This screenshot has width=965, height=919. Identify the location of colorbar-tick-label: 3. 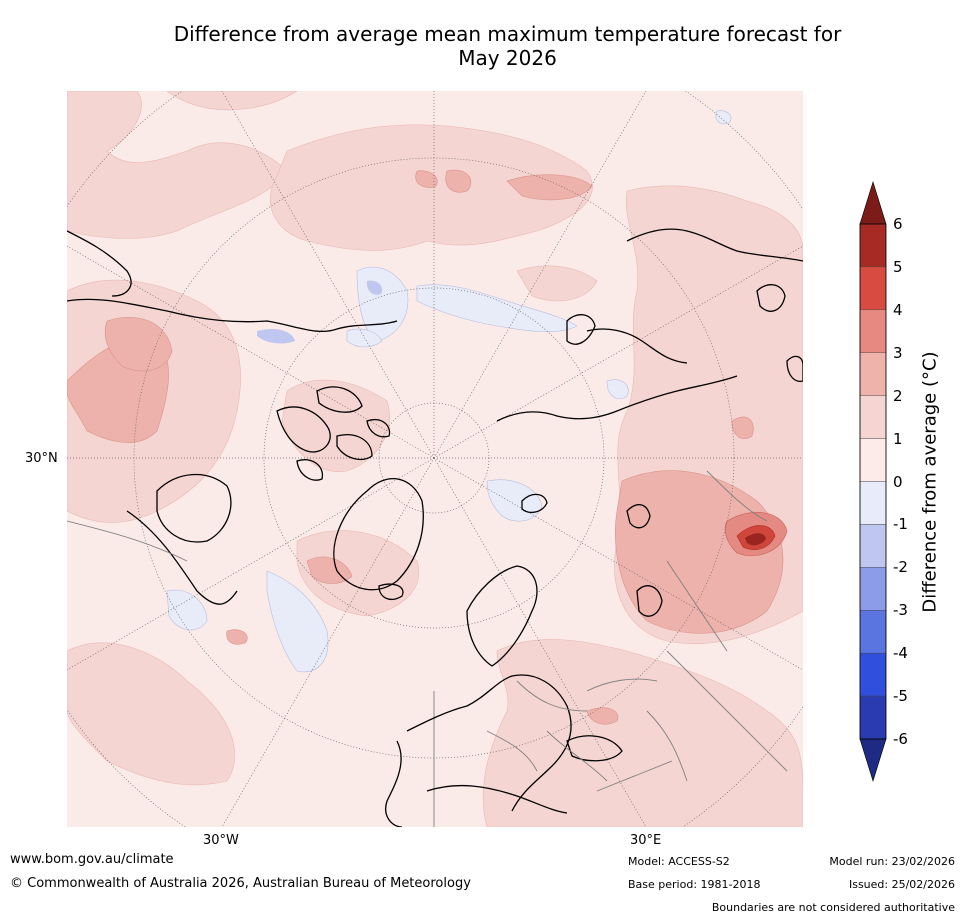
(898, 352).